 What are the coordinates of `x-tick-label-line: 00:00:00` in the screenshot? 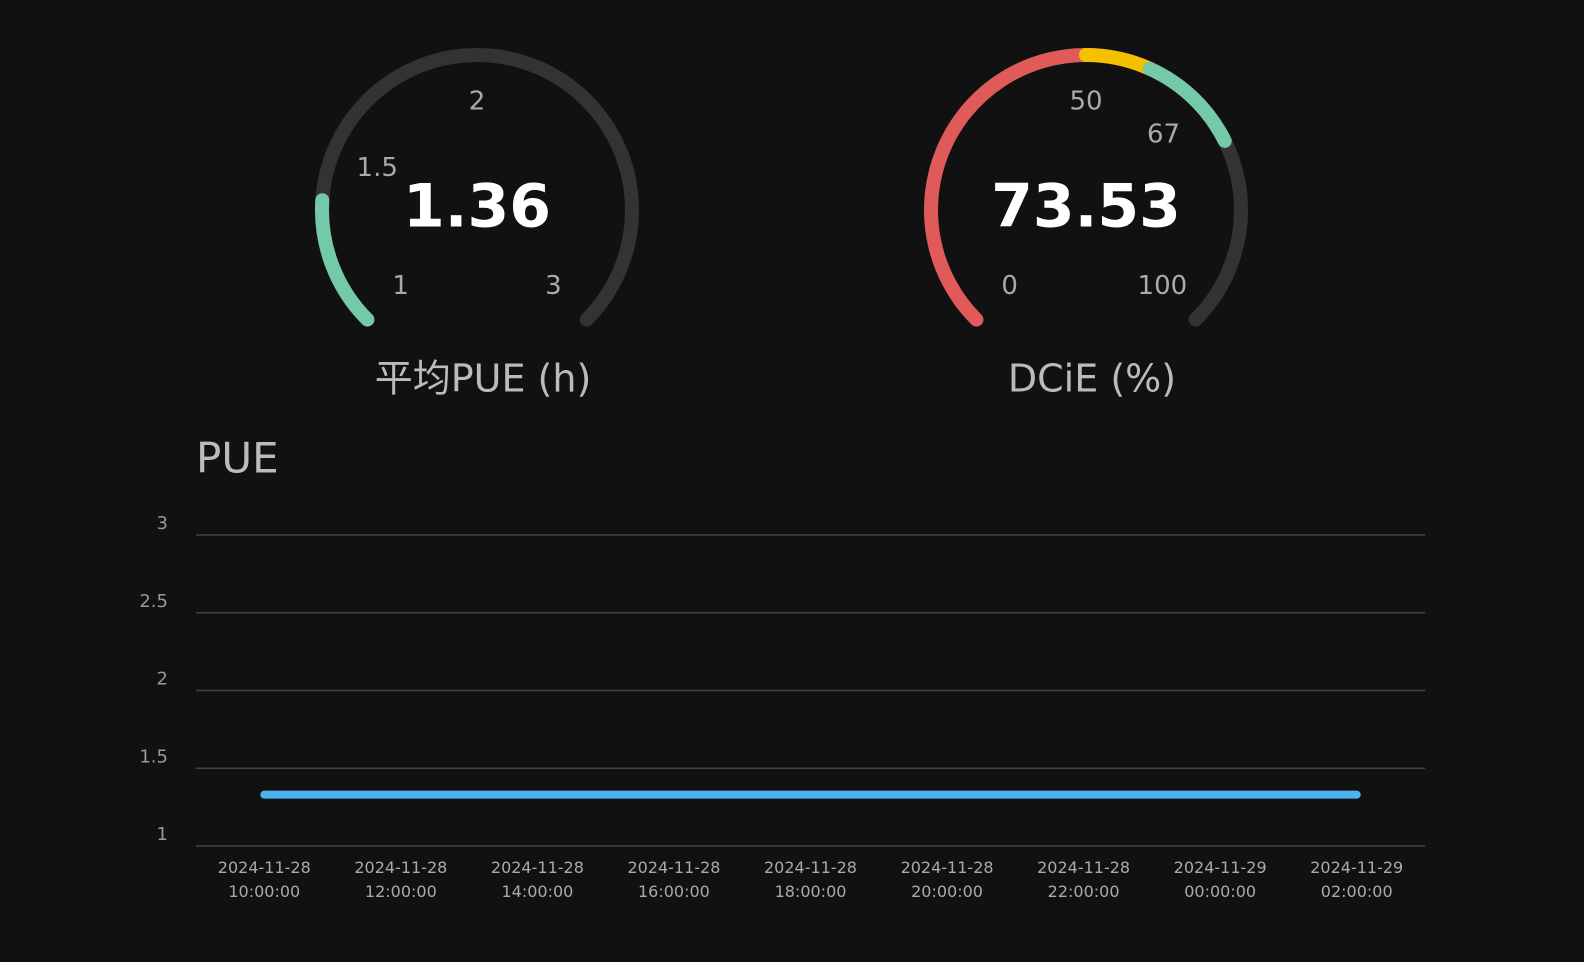 It's located at (1220, 891).